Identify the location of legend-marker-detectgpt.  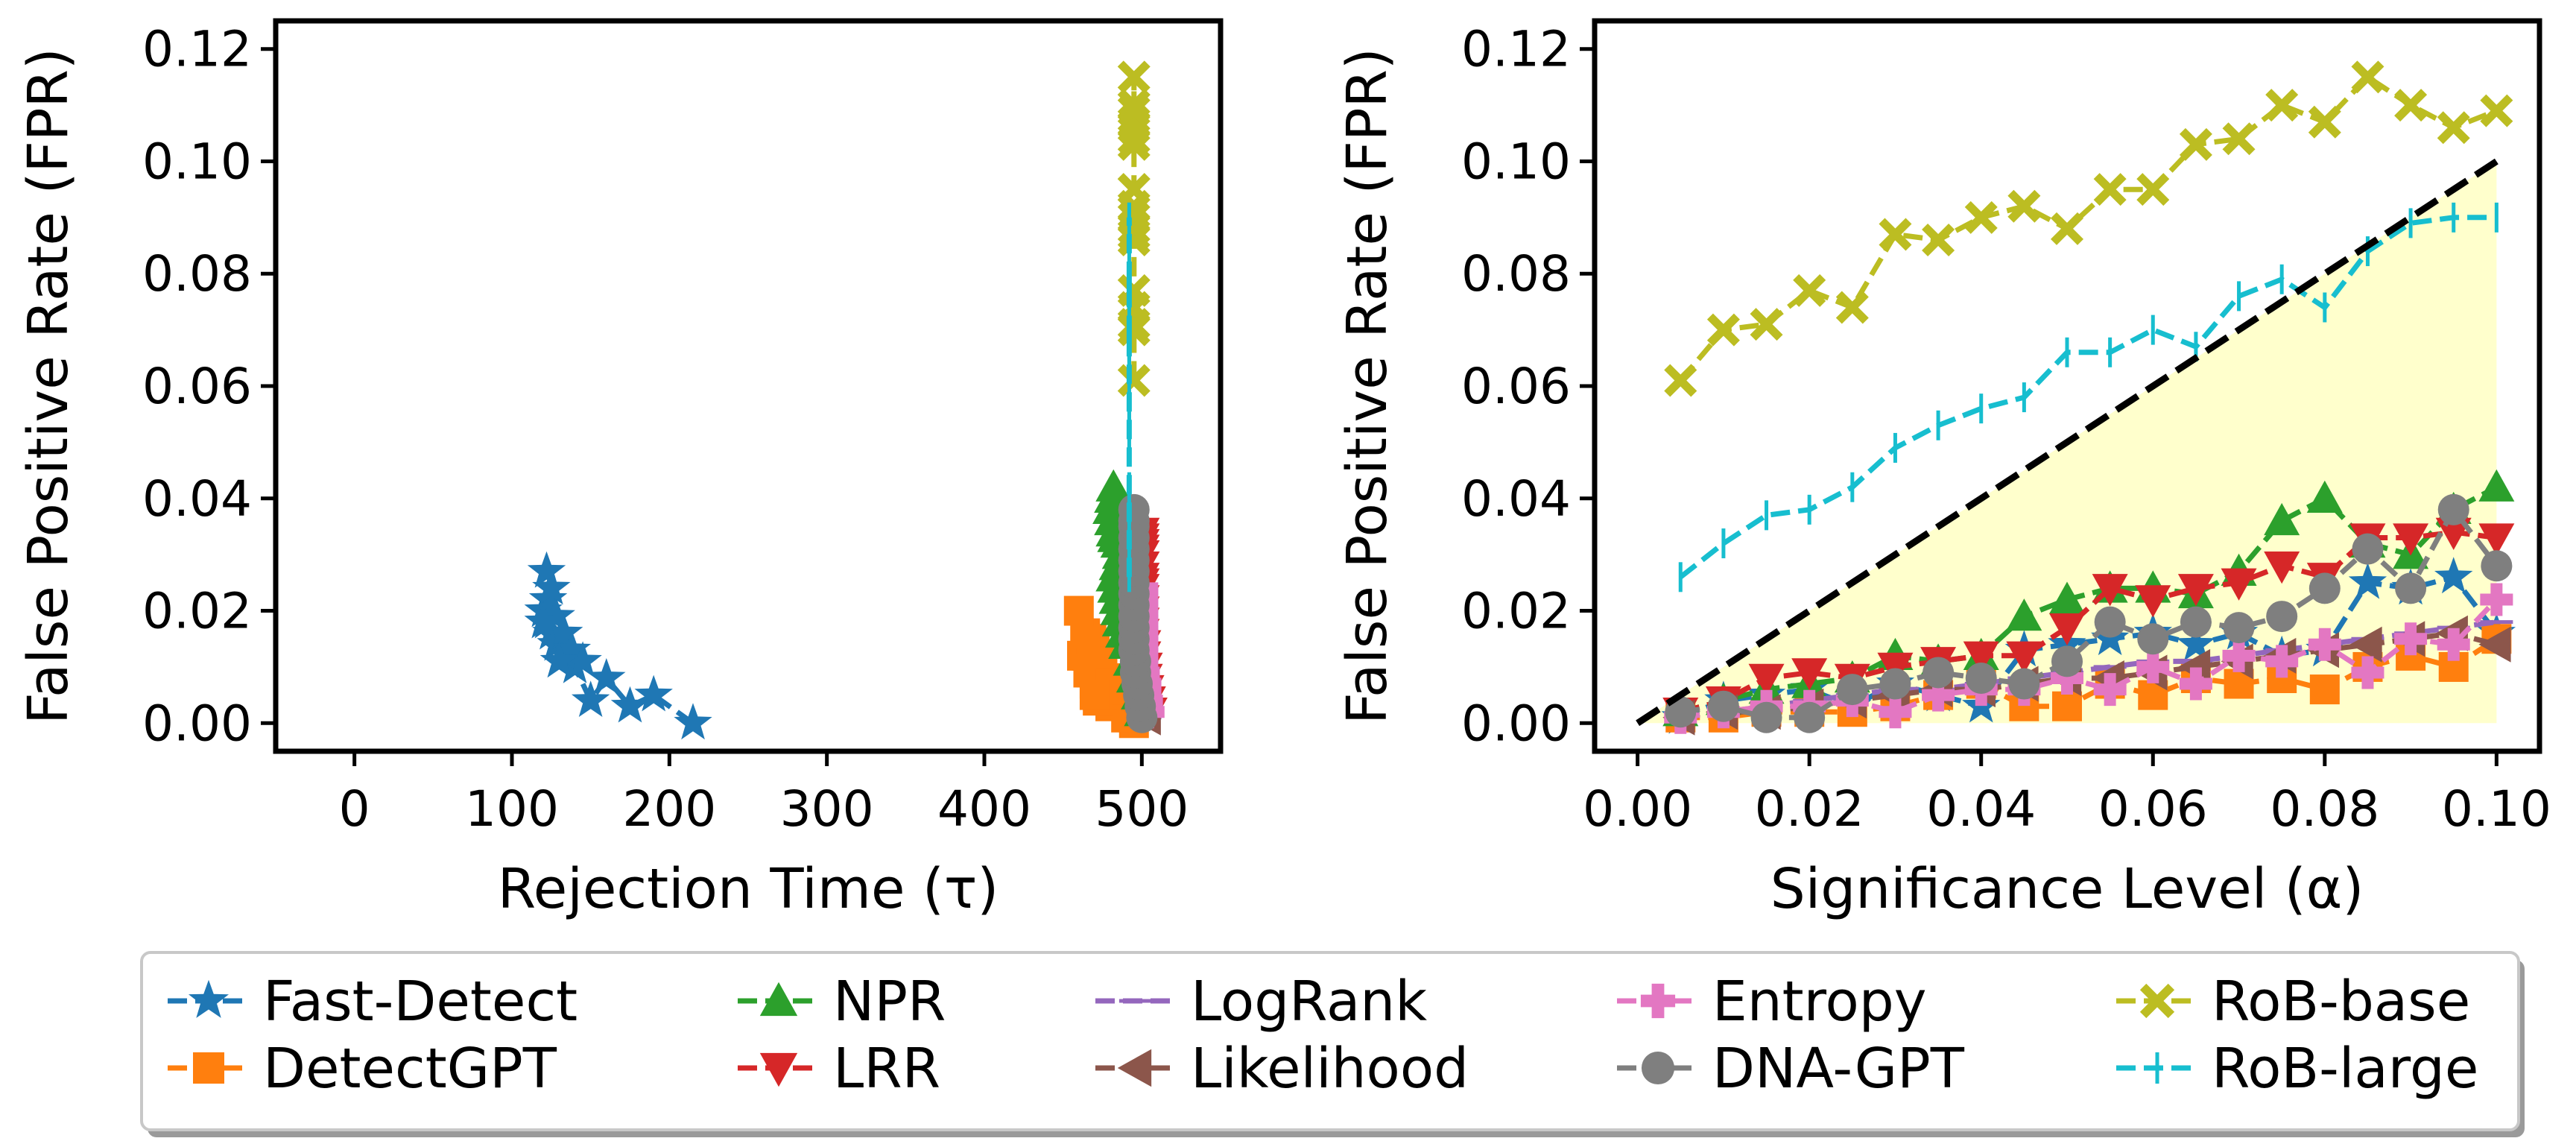
(208, 1068).